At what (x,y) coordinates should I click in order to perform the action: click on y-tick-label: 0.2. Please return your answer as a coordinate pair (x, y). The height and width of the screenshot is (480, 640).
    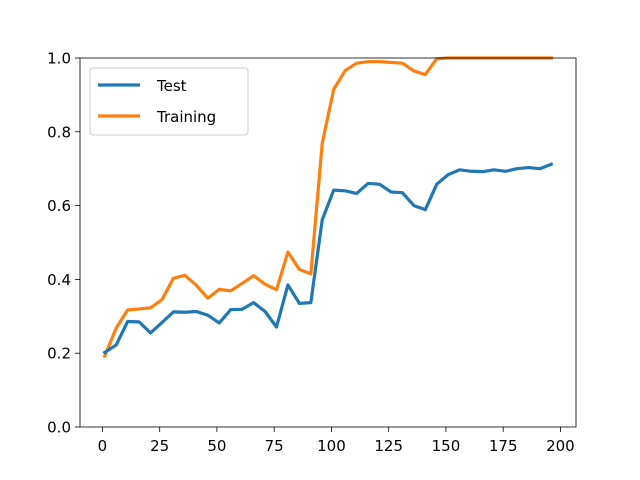
    Looking at the image, I should click on (59, 354).